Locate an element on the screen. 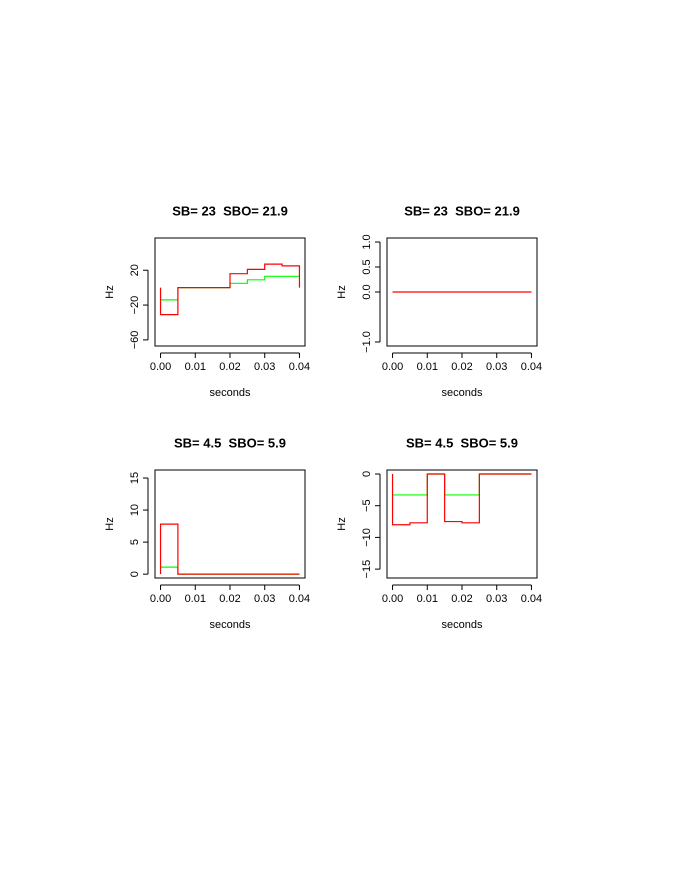  y-tick-label: 10 is located at coordinates (135, 510).